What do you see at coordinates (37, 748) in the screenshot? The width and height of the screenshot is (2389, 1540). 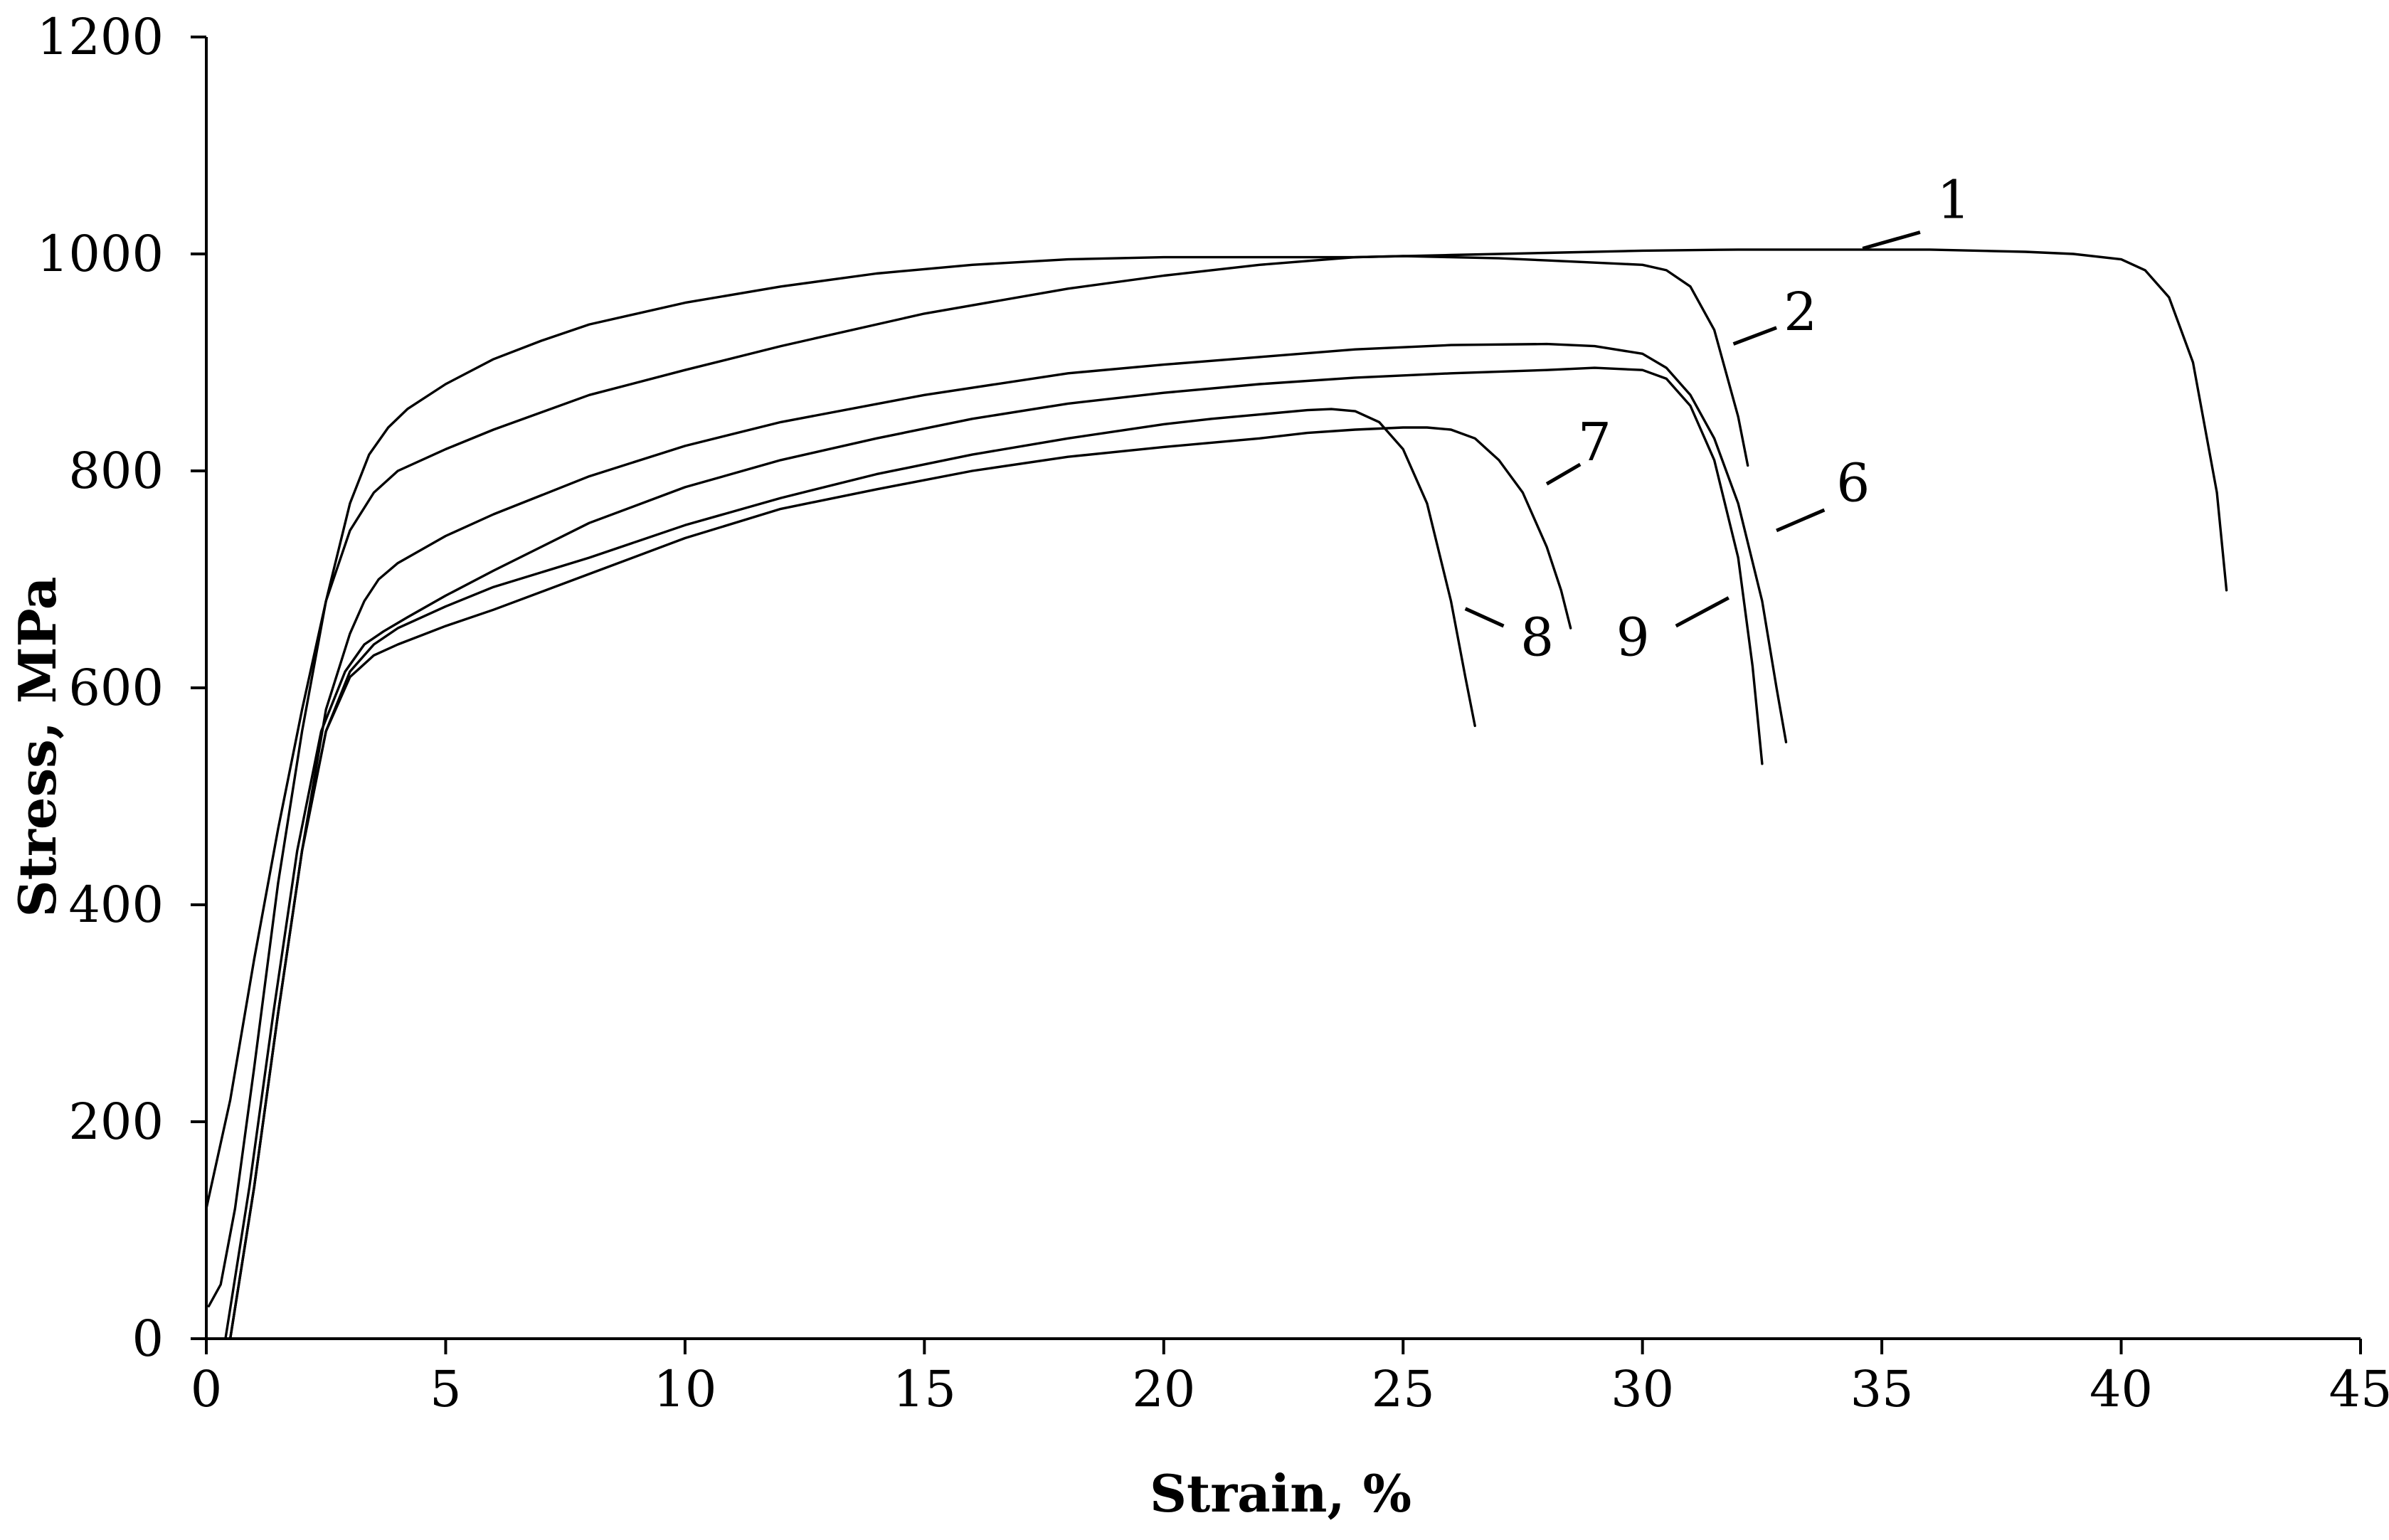 I see `y-axis-title: Stress, MPa` at bounding box center [37, 748].